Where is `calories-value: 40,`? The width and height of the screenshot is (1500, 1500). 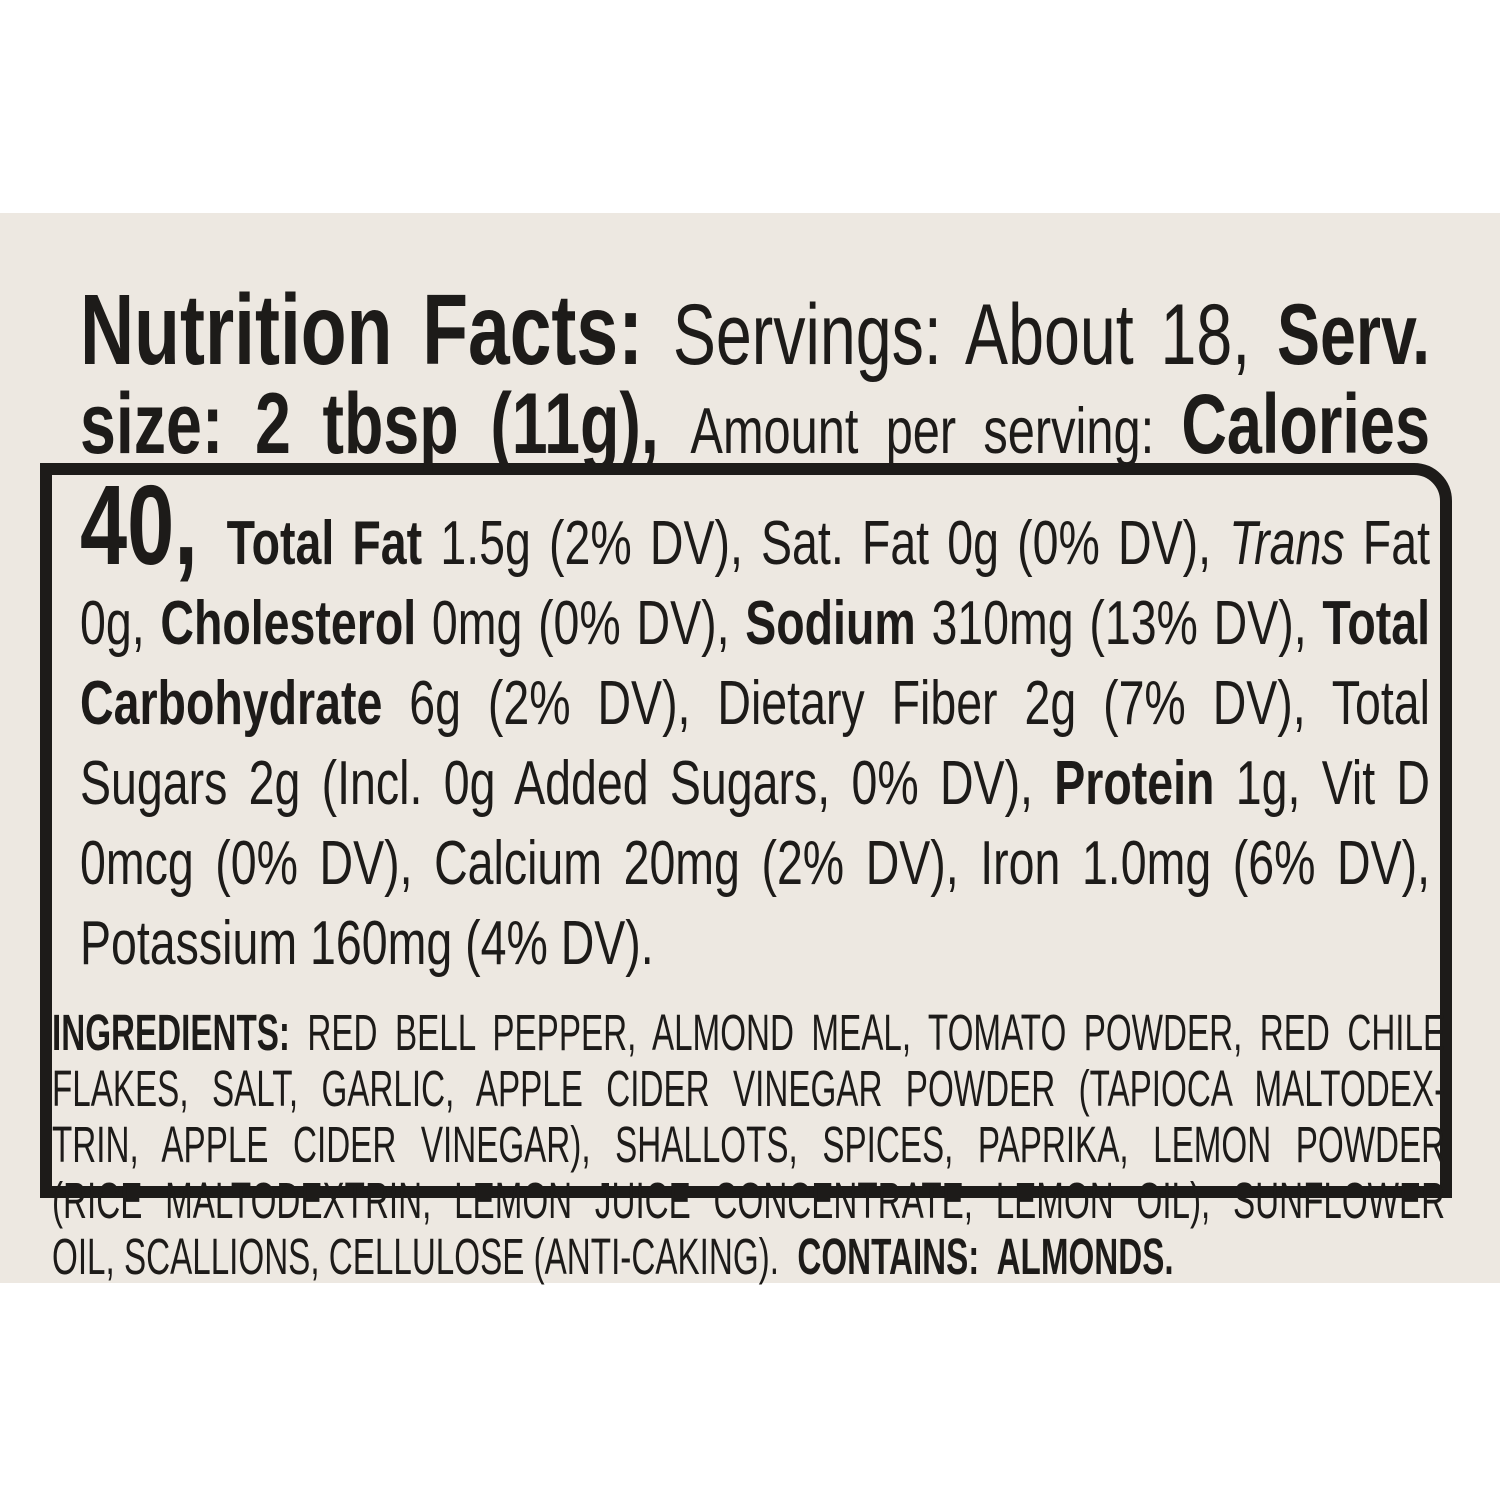 calories-value: 40, is located at coordinates (153, 525).